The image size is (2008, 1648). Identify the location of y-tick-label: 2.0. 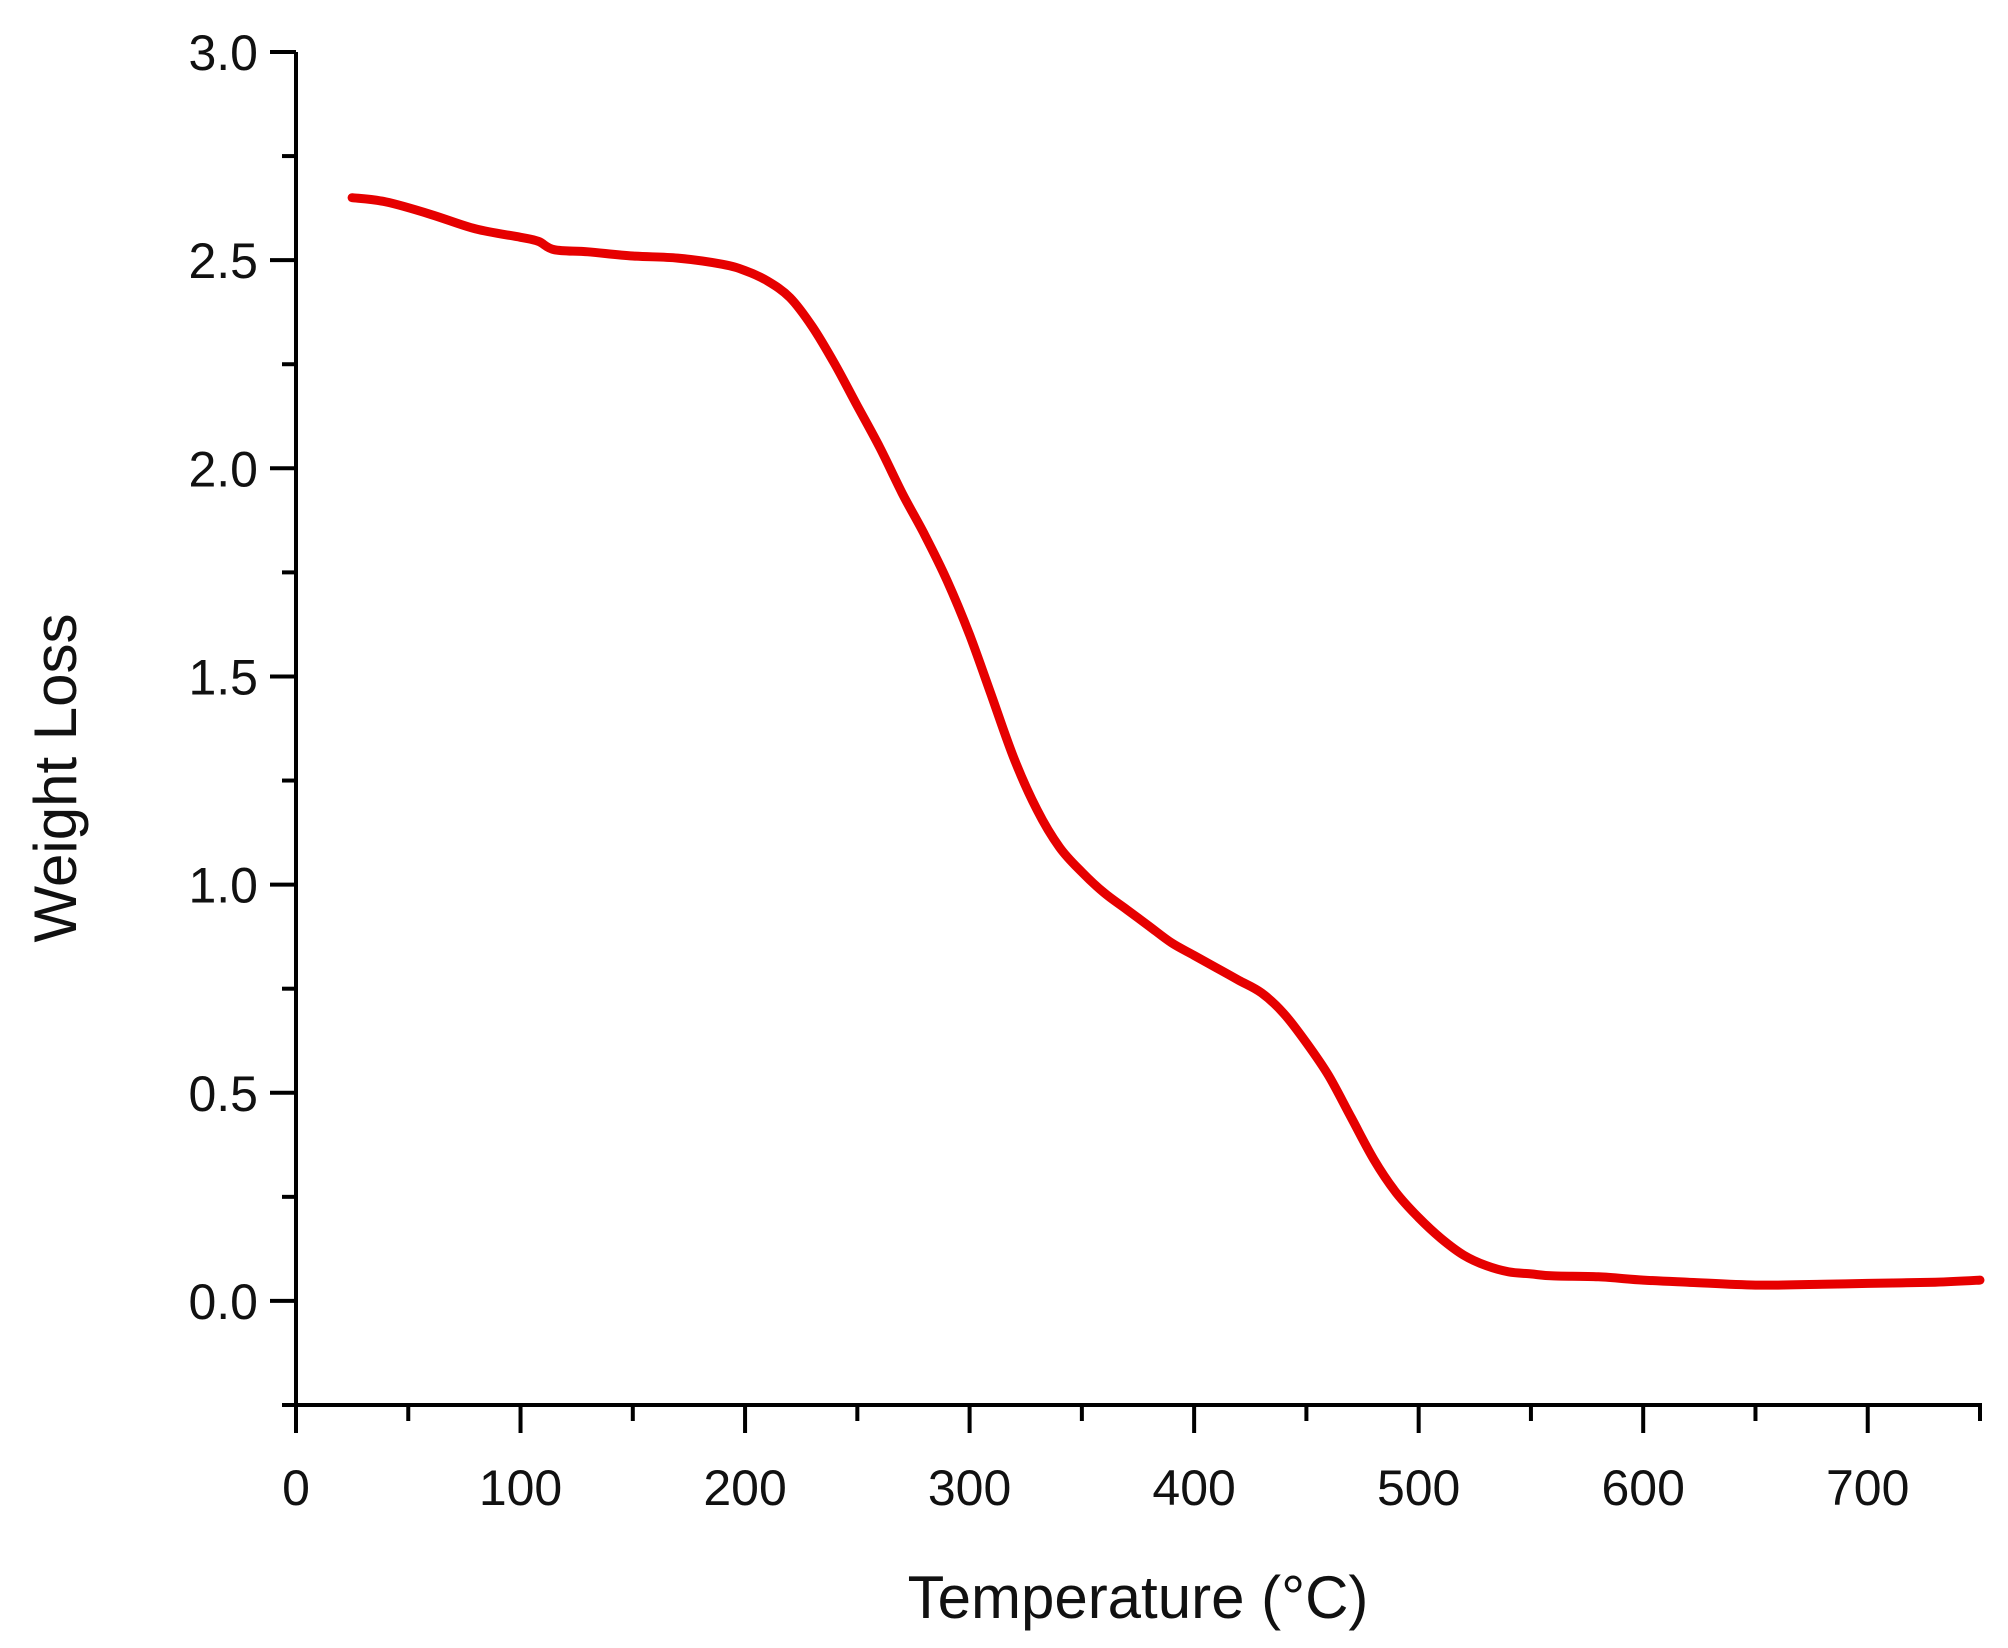
(223, 469).